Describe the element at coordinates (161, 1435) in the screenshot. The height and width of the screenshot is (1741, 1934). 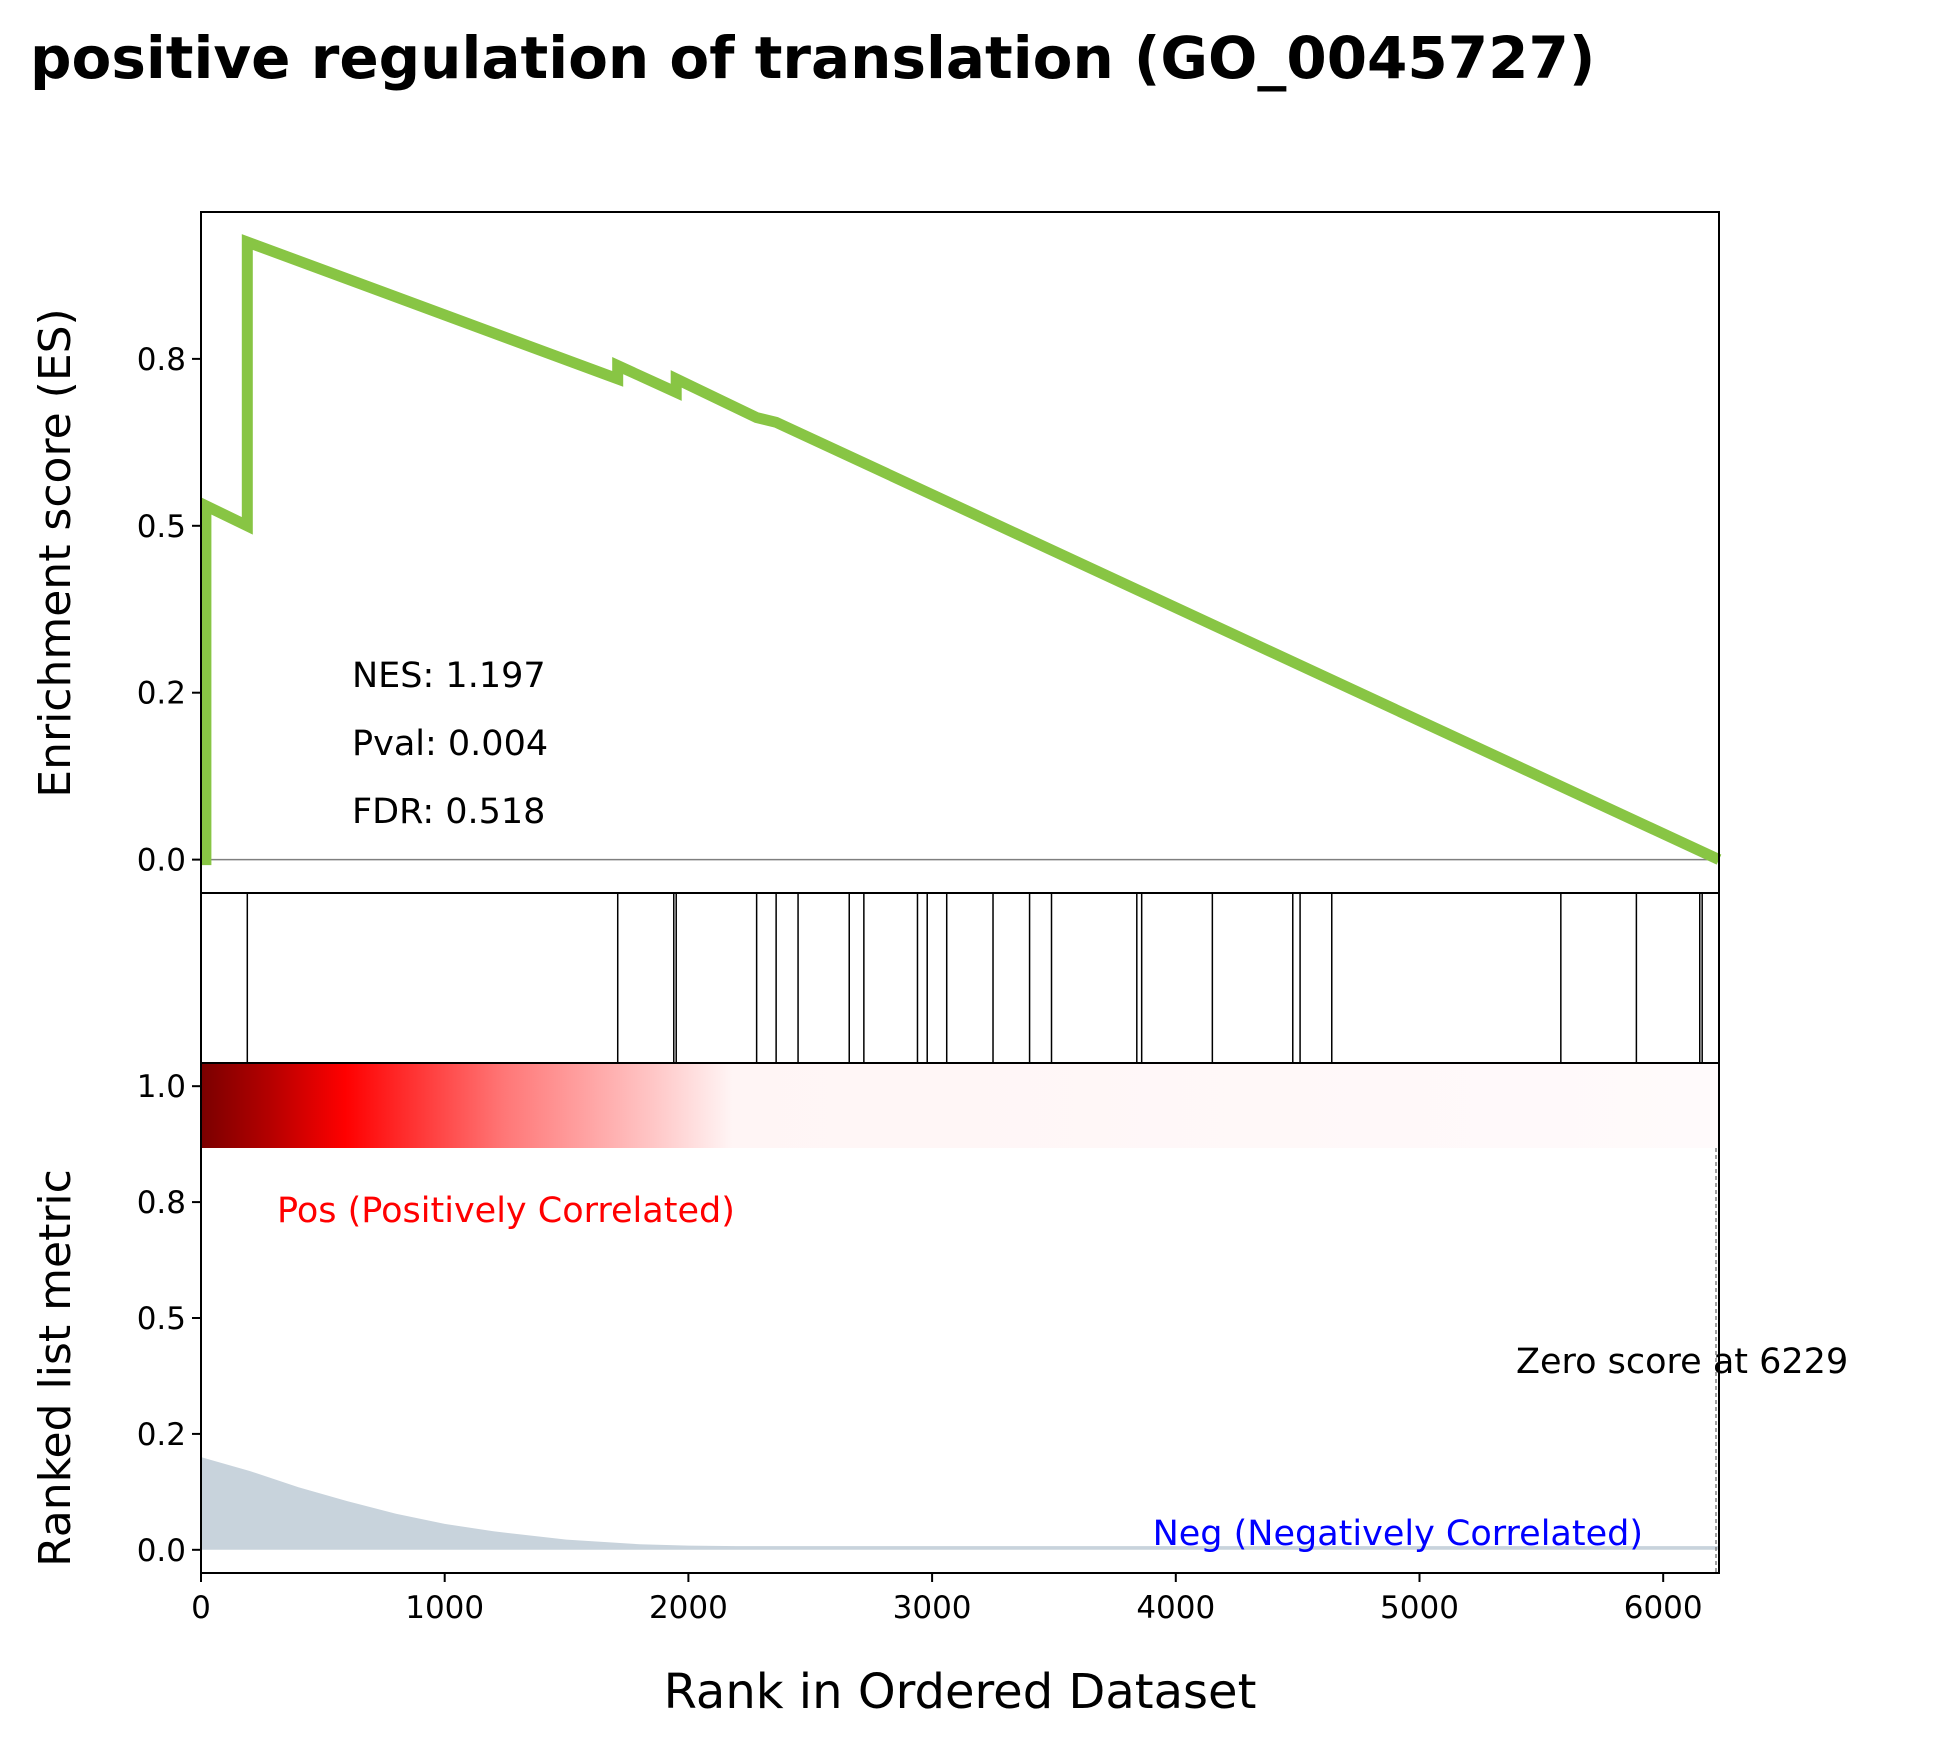
I see `rank-y-tick-label: 0.2` at that location.